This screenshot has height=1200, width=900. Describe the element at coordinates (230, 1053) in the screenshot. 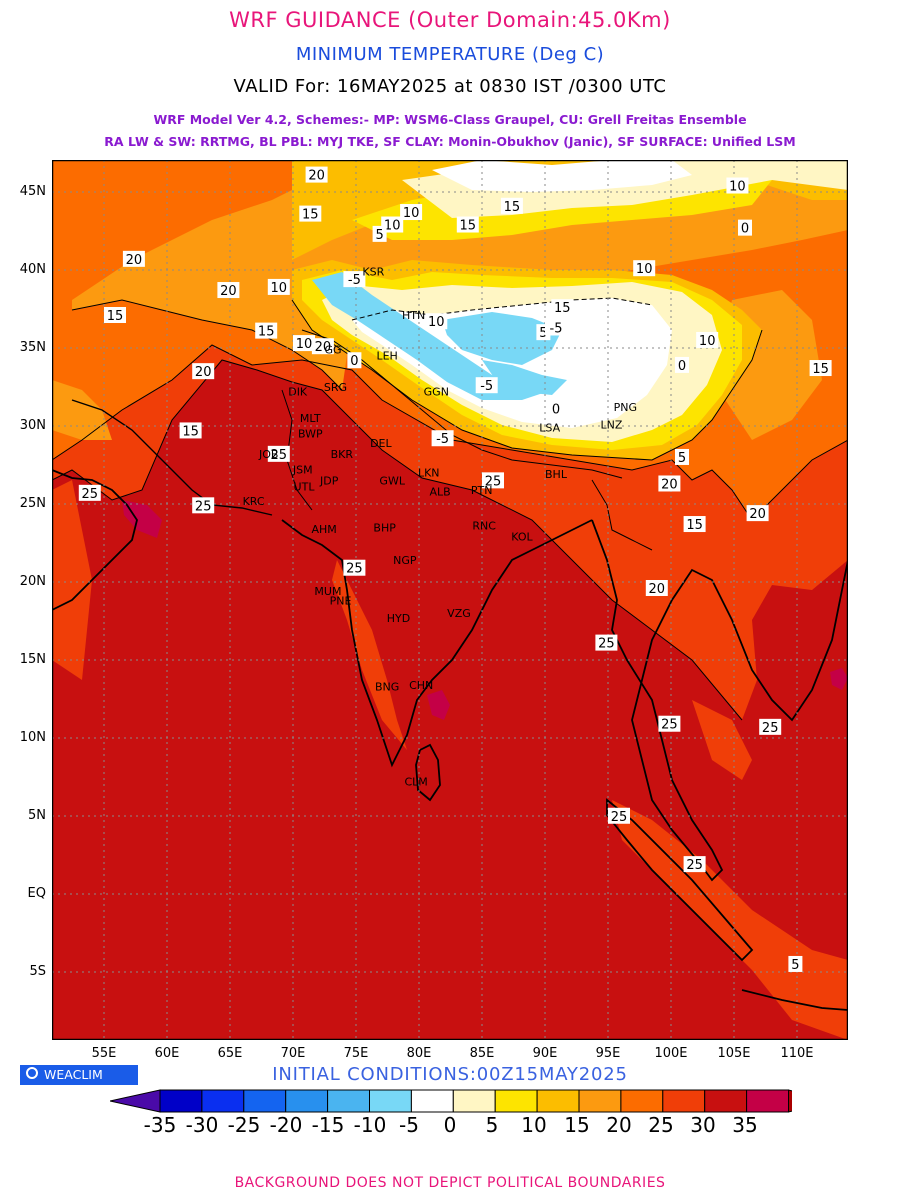

I see `lon-label-65e: 65E` at that location.